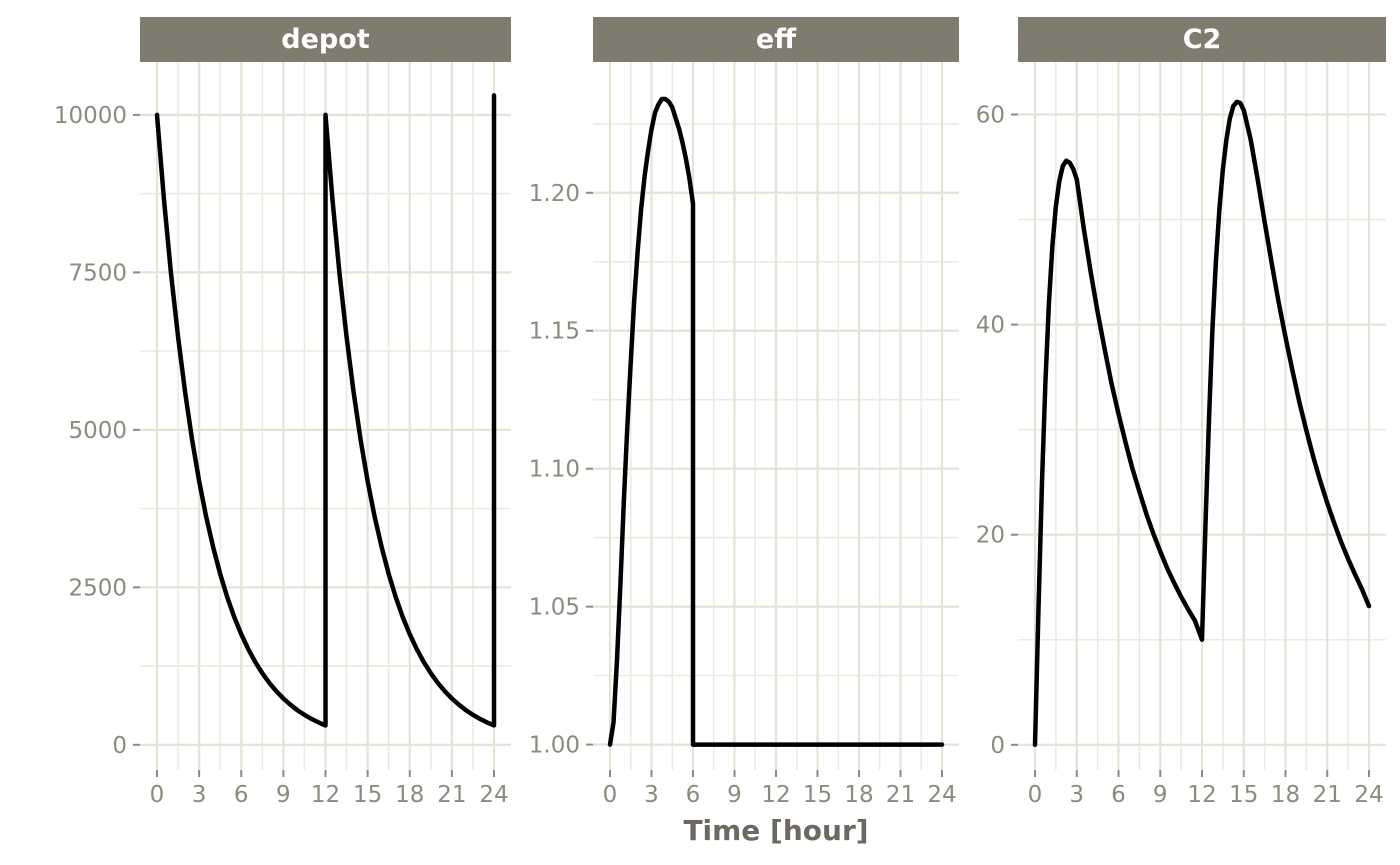 Image resolution: width=1400 pixels, height=865 pixels. What do you see at coordinates (1160, 795) in the screenshot?
I see `x-tick-label-c2: 9` at bounding box center [1160, 795].